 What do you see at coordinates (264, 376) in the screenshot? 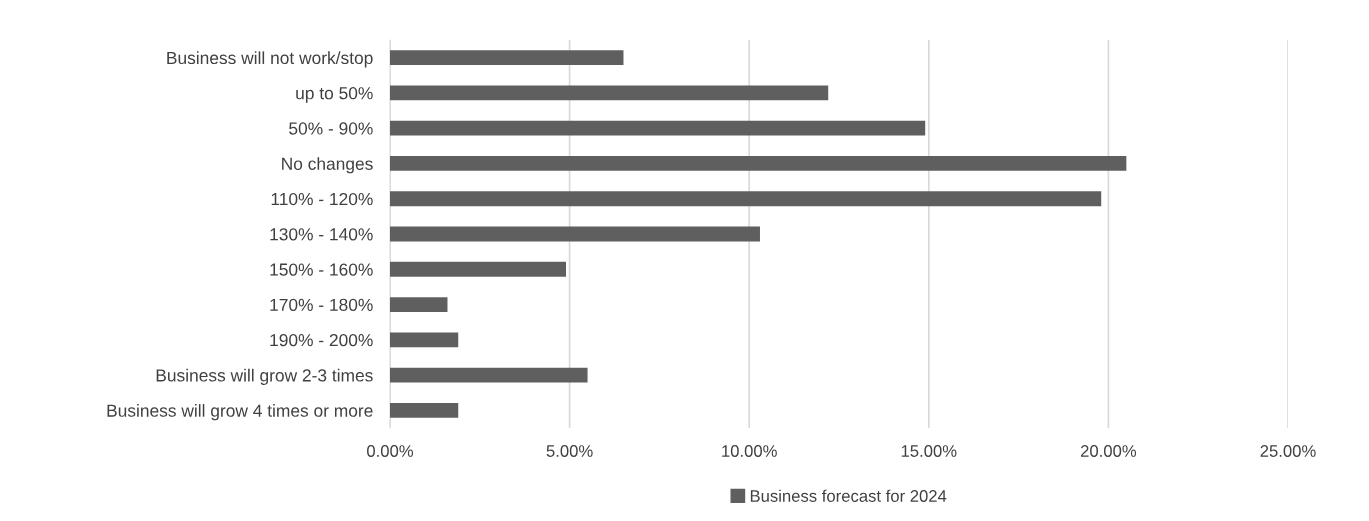
I see `y-tick-label: Business will grow 2-3 times` at bounding box center [264, 376].